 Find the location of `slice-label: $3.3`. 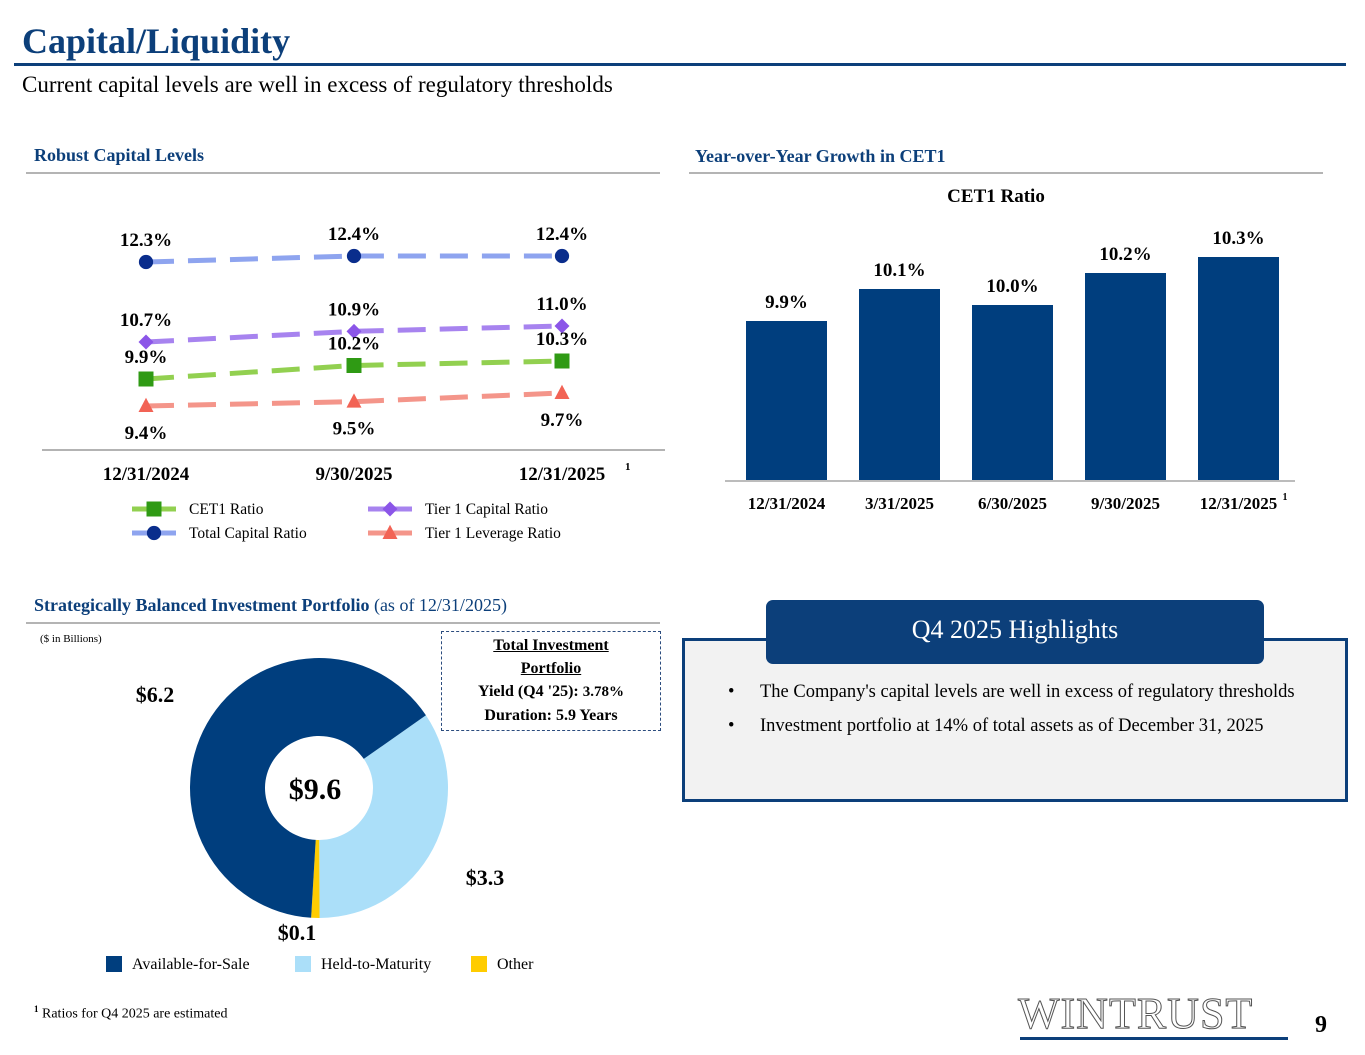

slice-label: $3.3 is located at coordinates (485, 877).